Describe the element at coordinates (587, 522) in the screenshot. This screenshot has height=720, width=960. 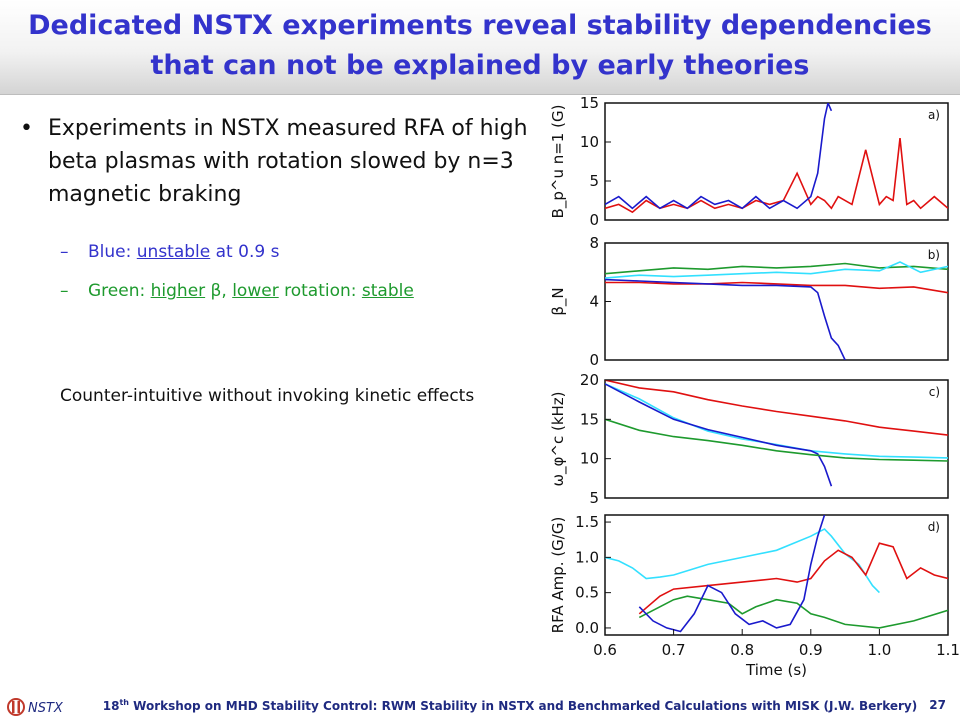
I see `y-tick-label: 1.5` at that location.